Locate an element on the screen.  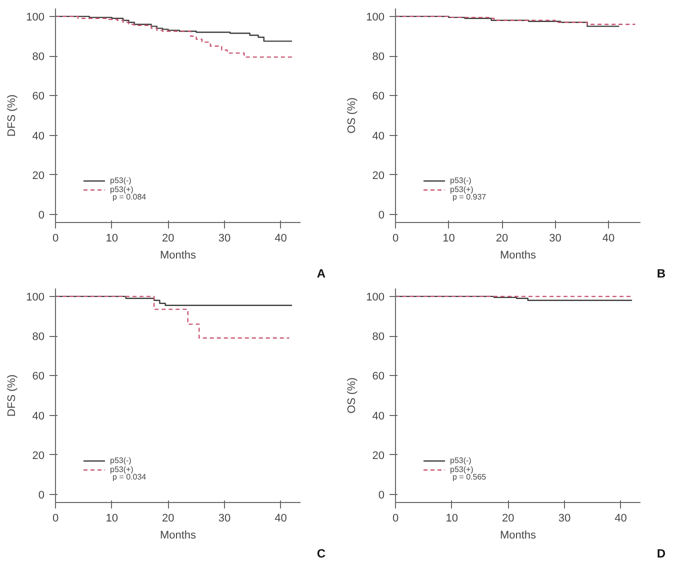
annotation: p = 0.937 is located at coordinates (469, 197).